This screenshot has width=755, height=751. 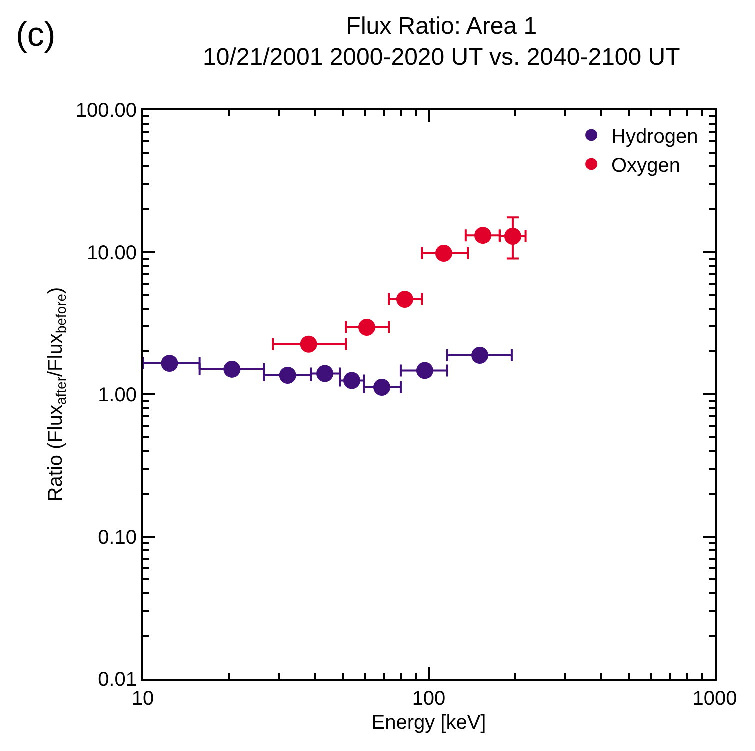 I want to click on y-tick-label: 100.00, so click(x=106, y=111).